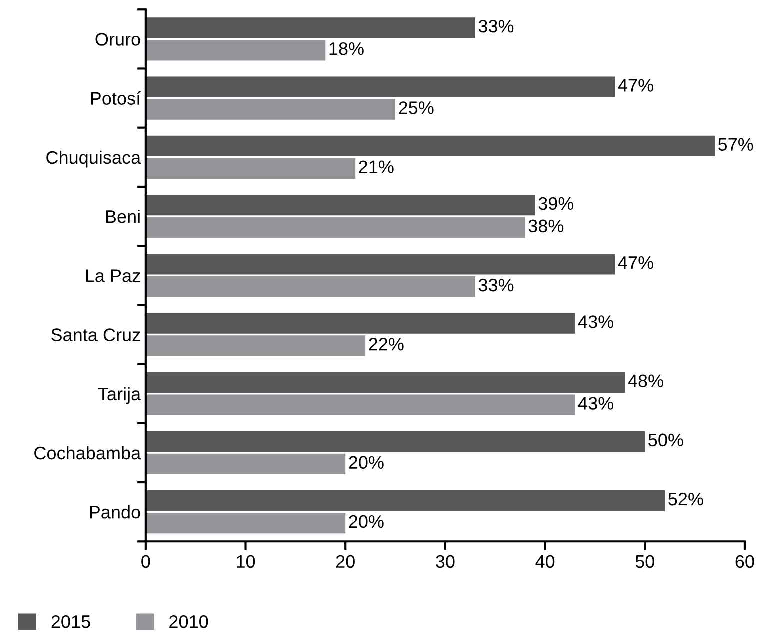 The image size is (768, 641). What do you see at coordinates (123, 217) in the screenshot?
I see `y-tick-label: Beni` at bounding box center [123, 217].